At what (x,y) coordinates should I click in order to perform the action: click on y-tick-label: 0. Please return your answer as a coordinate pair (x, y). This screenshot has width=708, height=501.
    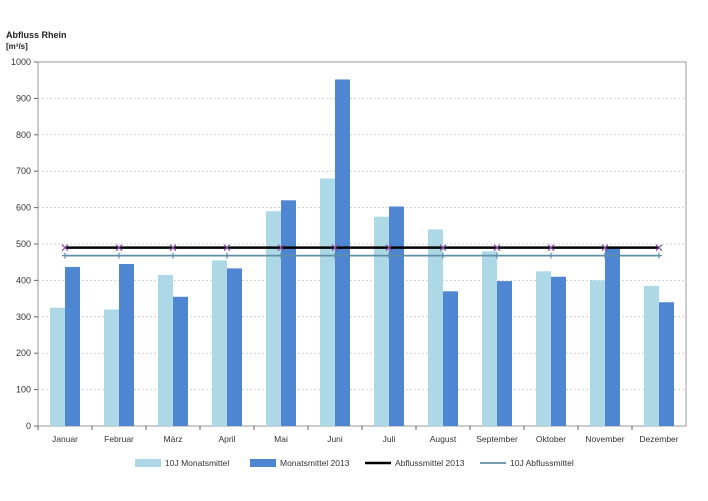
    Looking at the image, I should click on (28, 426).